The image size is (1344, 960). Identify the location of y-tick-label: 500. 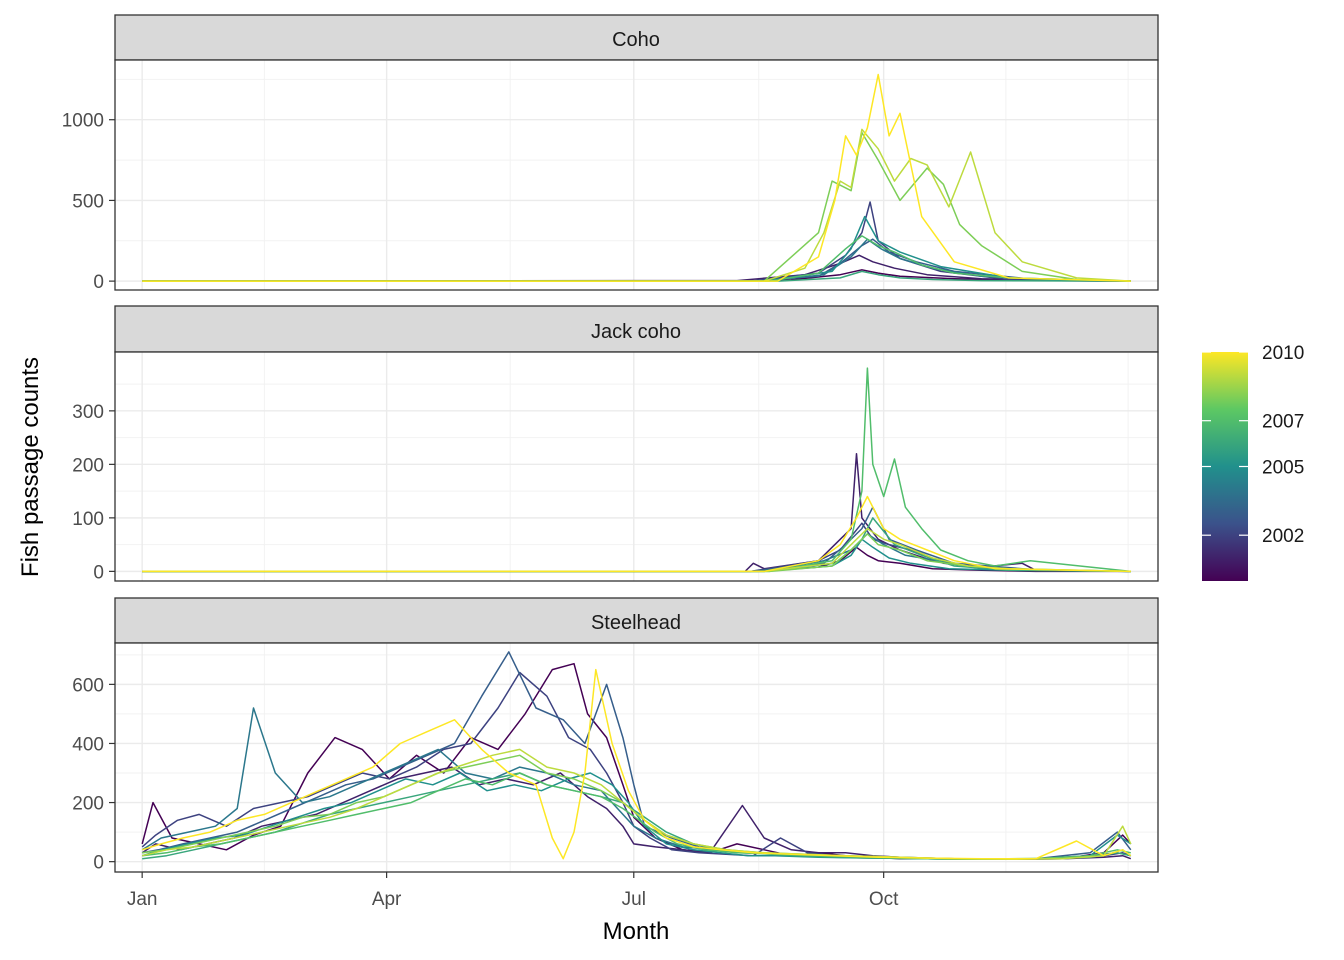
(88, 201).